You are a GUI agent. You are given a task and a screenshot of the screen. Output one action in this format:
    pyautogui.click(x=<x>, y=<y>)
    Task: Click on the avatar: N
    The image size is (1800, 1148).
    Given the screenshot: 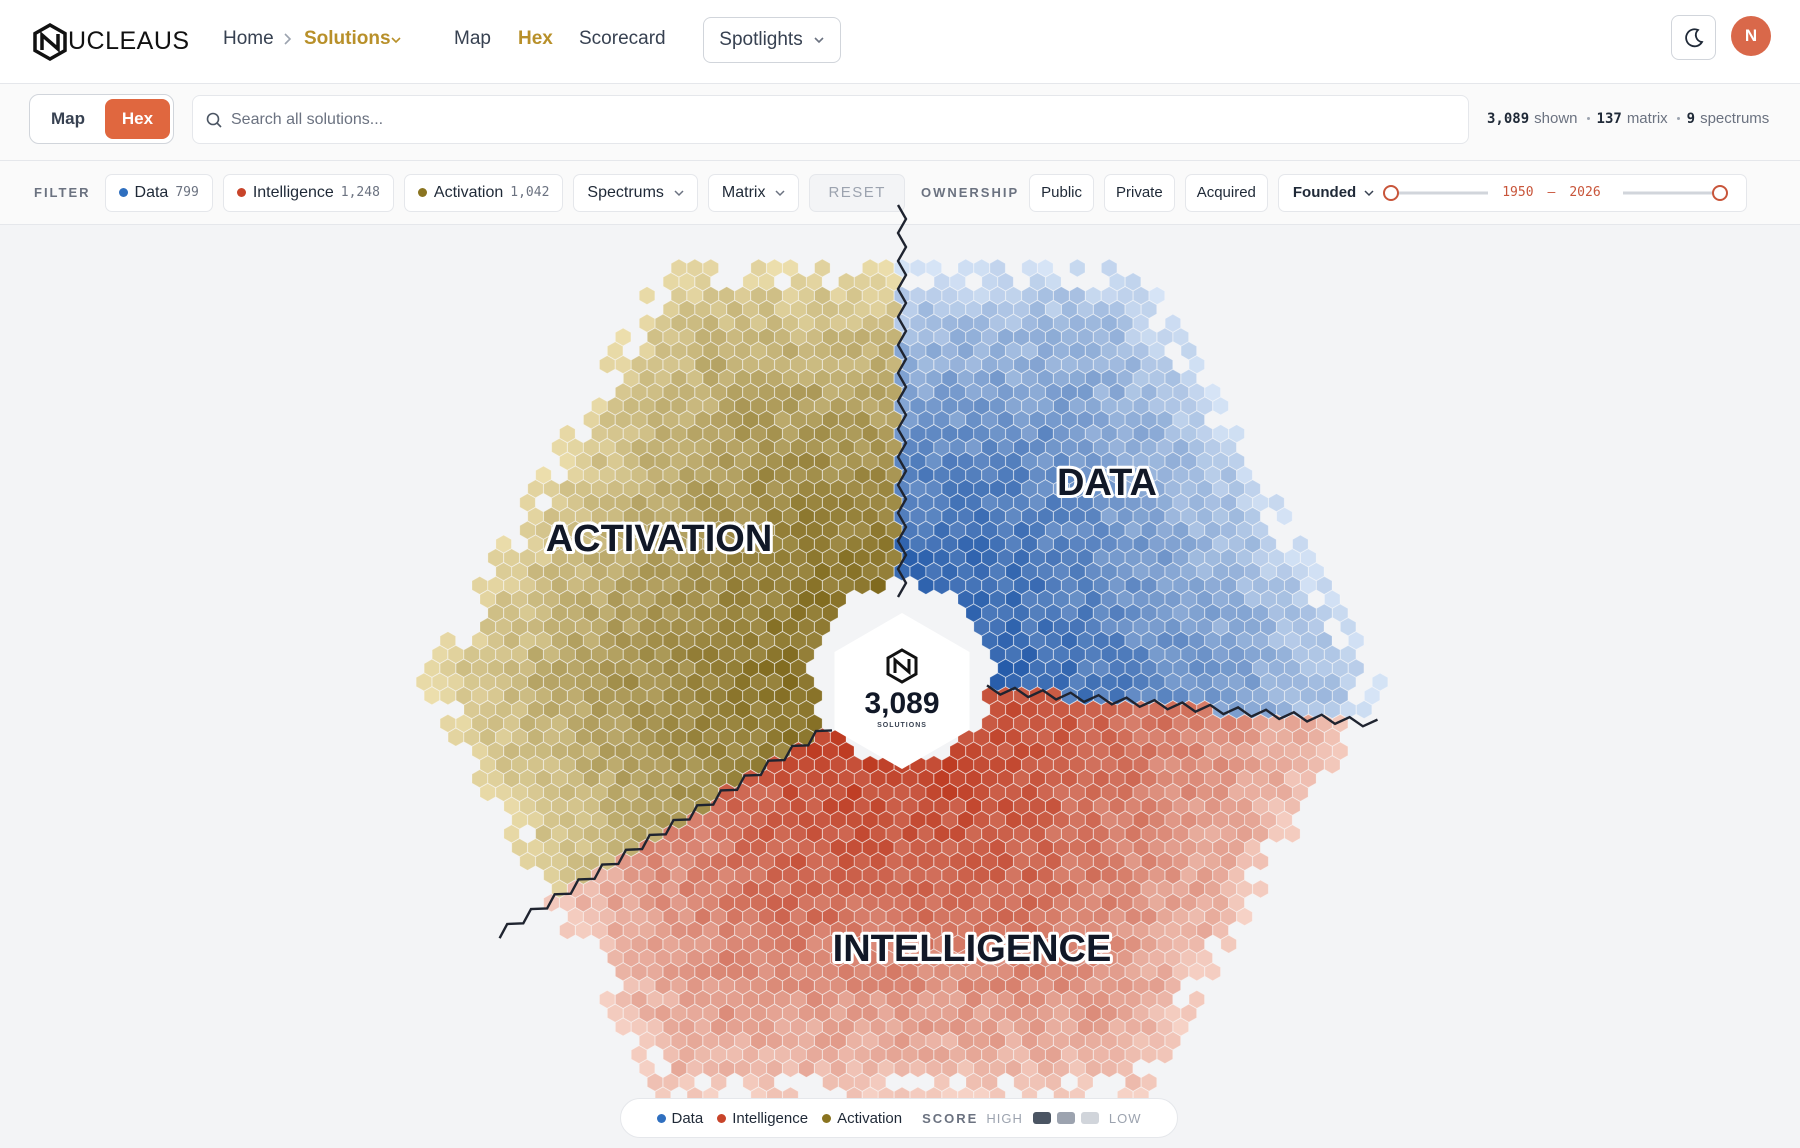 What is the action you would take?
    pyautogui.click(x=1751, y=36)
    